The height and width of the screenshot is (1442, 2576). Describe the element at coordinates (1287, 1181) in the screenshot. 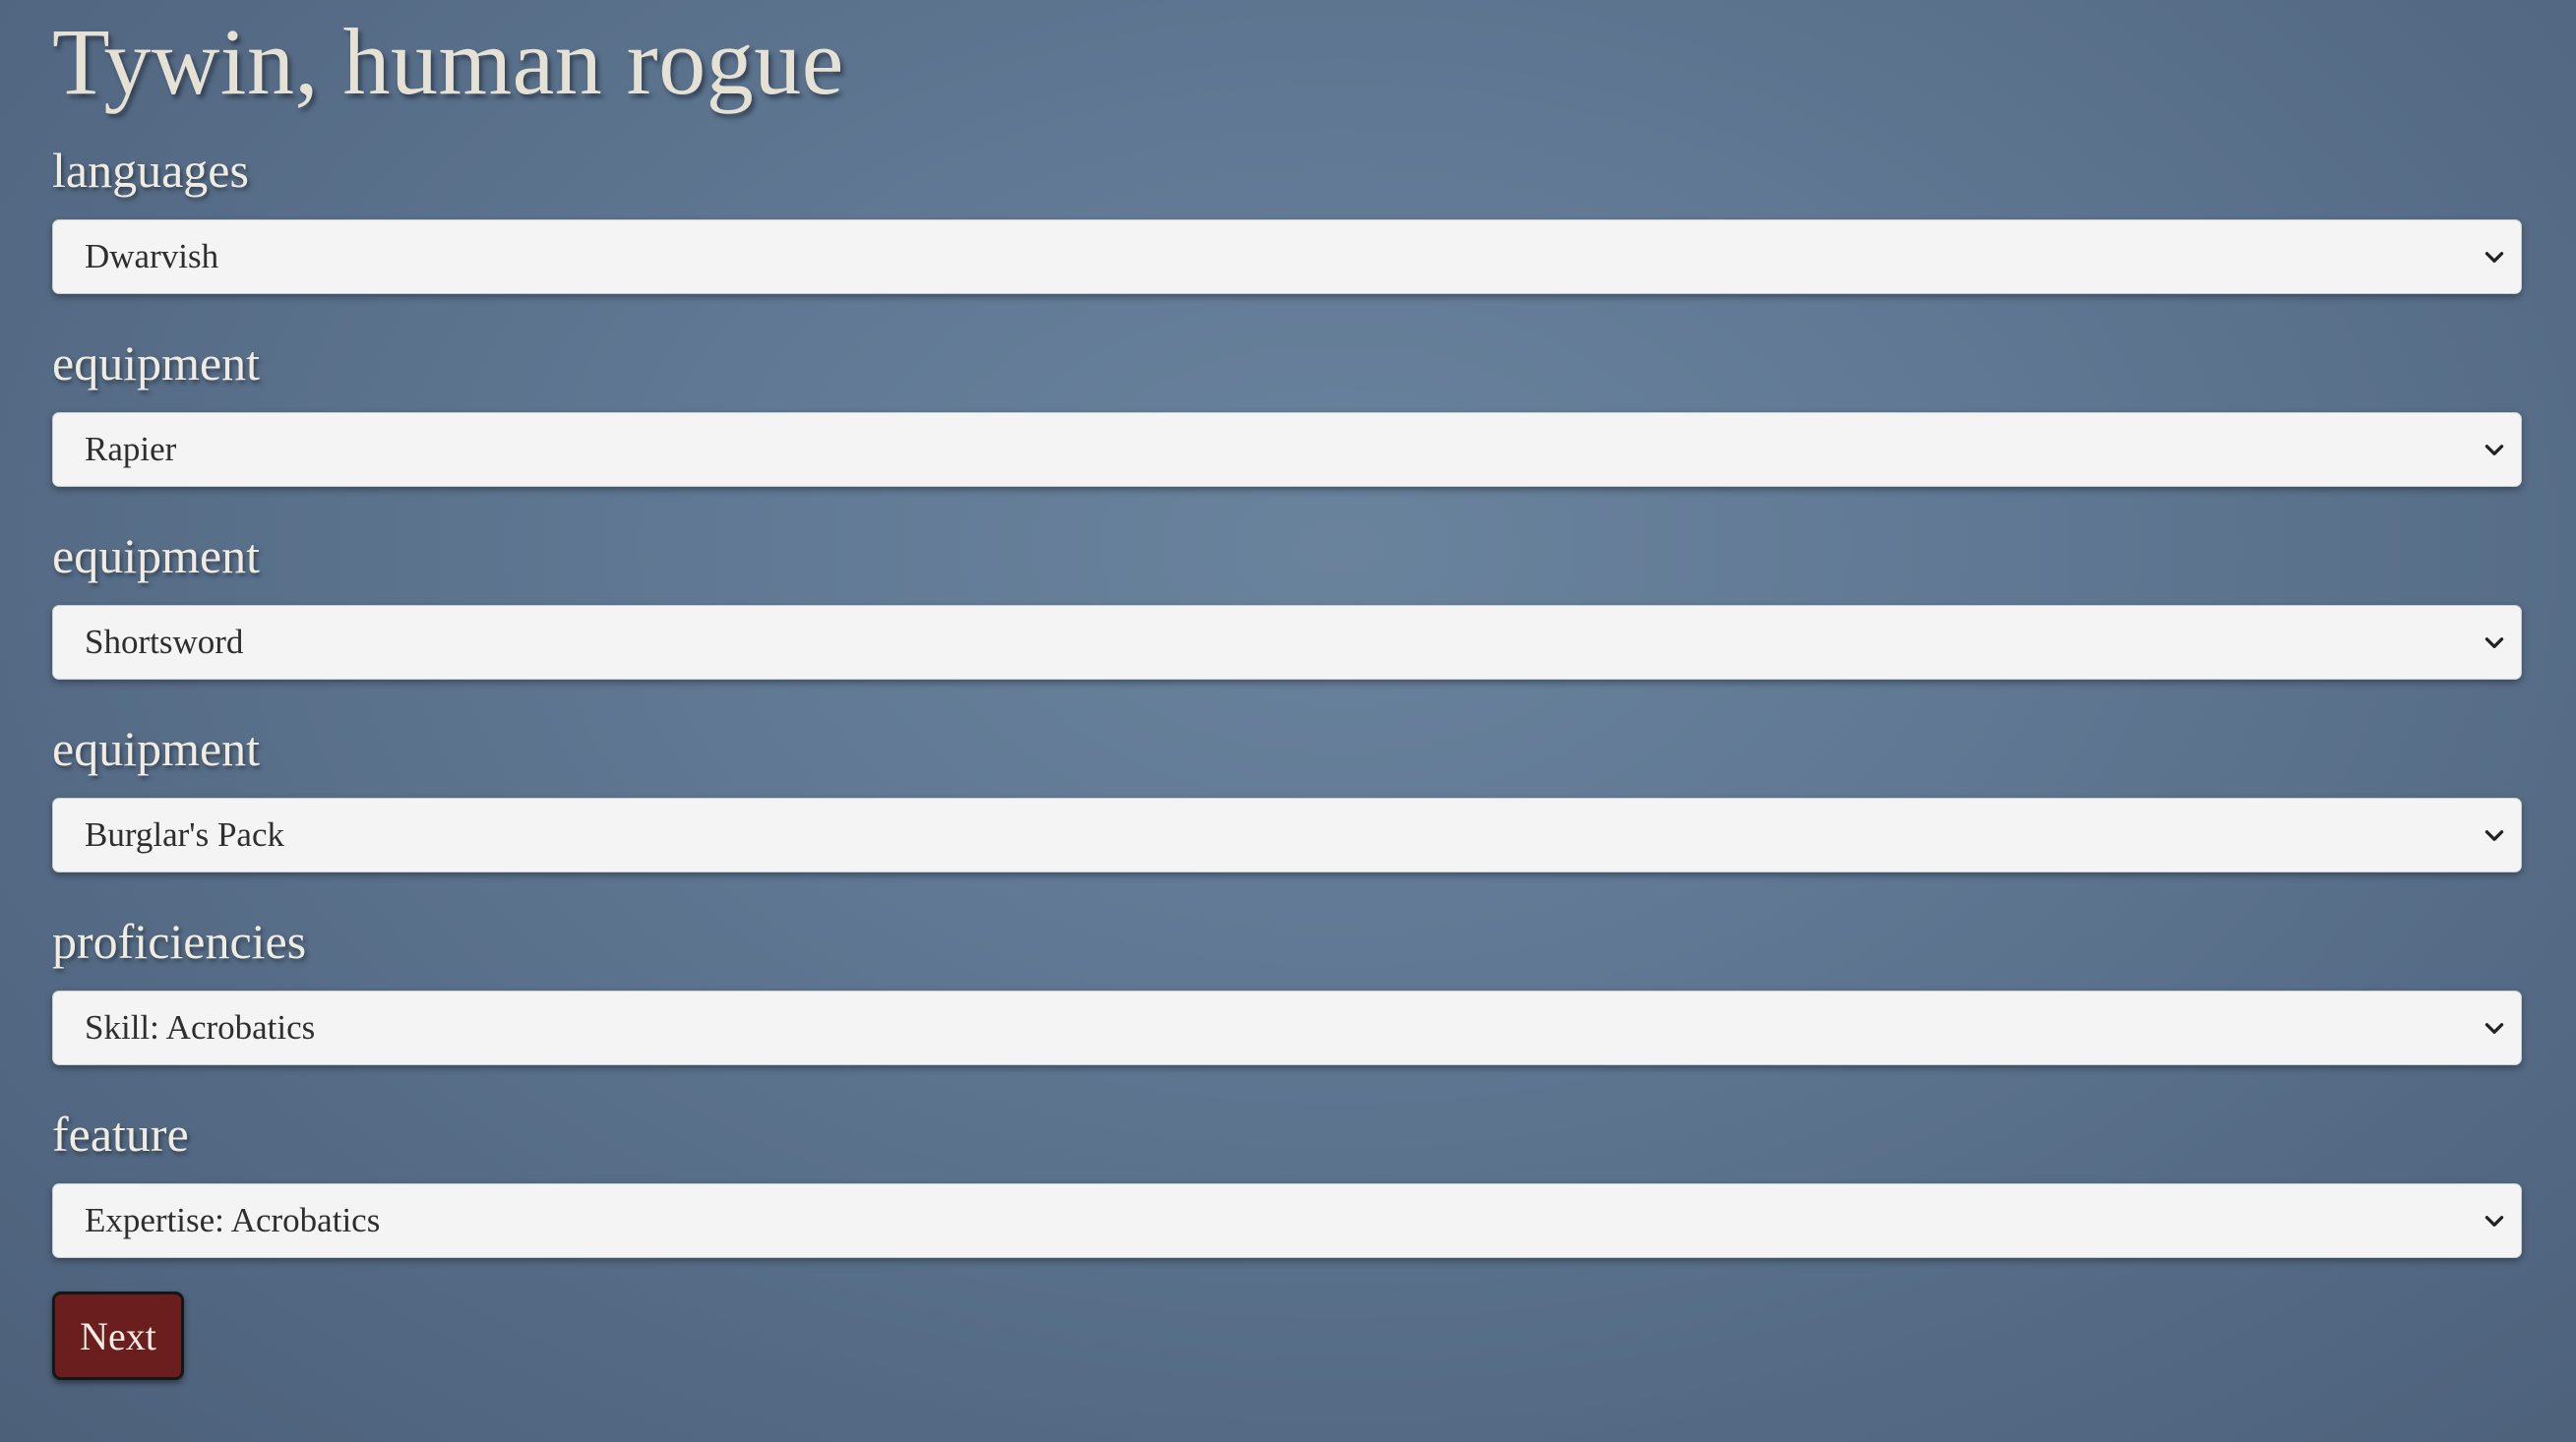

I see `field-feature: feature Expertise: Acrobatics` at that location.